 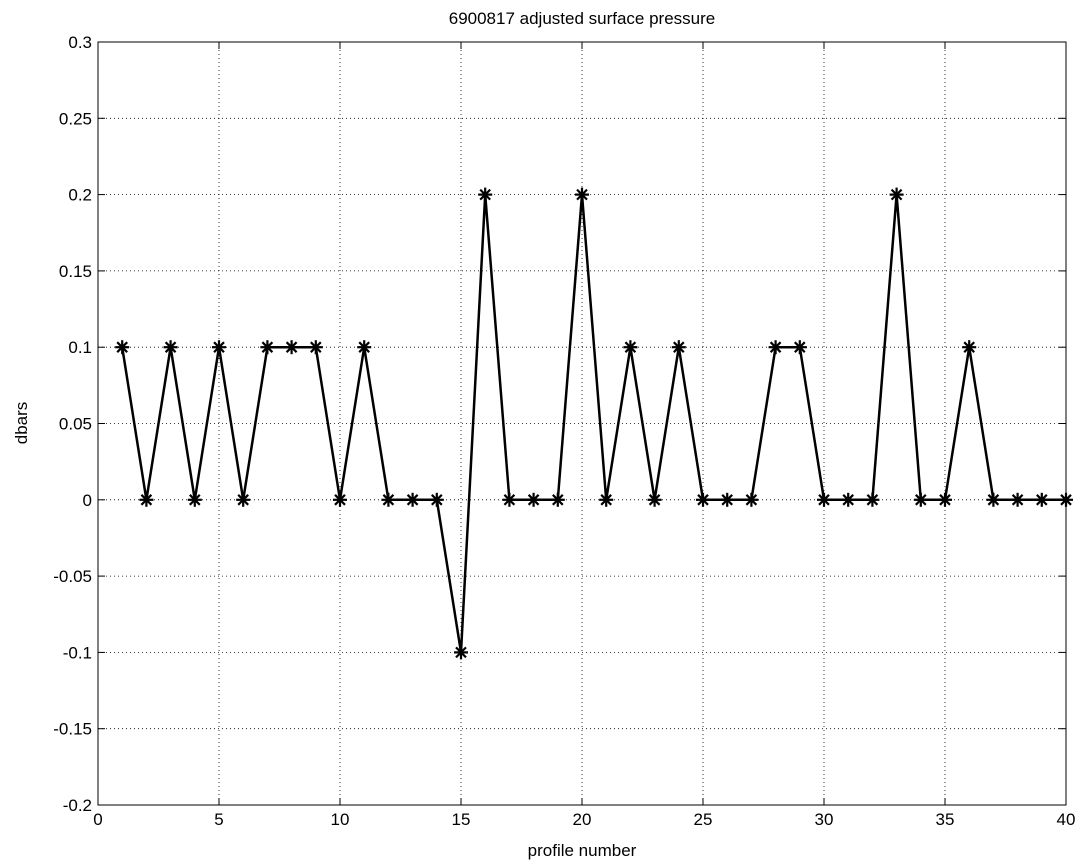 I want to click on y-tick-label: -0.1, so click(x=77, y=652).